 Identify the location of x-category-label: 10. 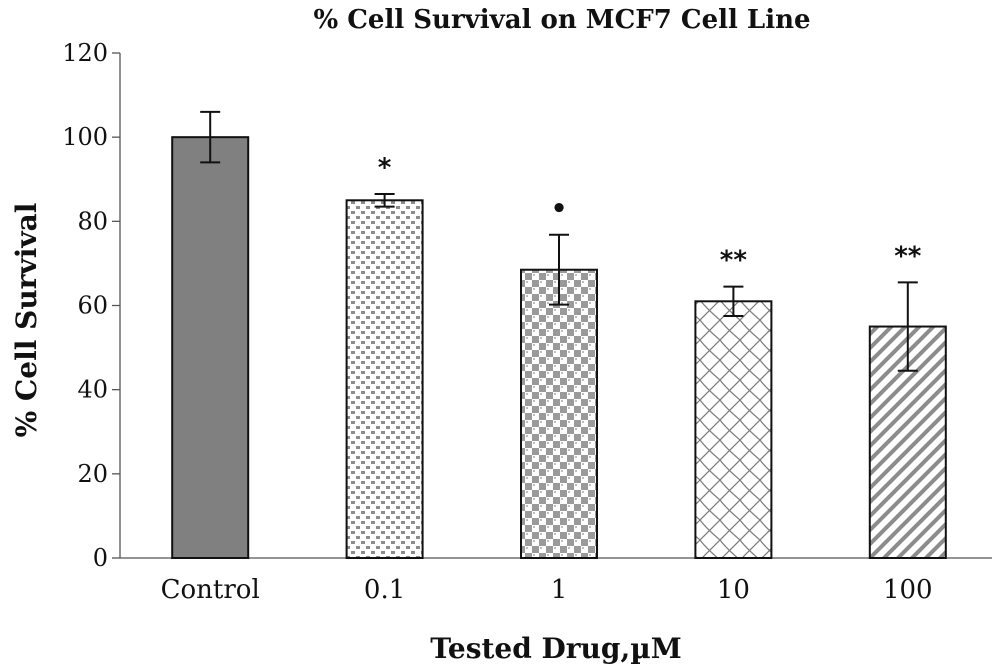
(733, 590).